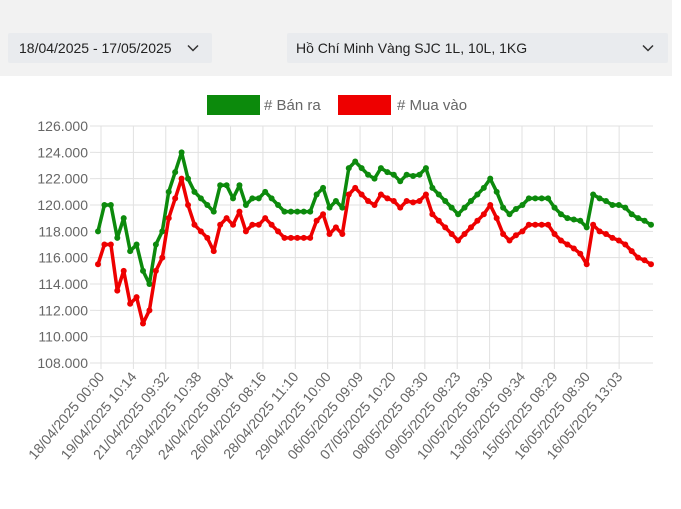 This screenshot has width=681, height=509. What do you see at coordinates (292, 105) in the screenshot?
I see `legend-label: # Bán ra` at bounding box center [292, 105].